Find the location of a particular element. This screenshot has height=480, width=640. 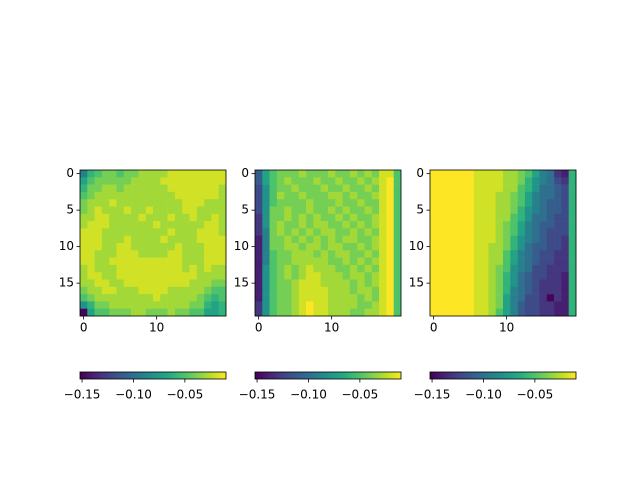

colorbar is located at coordinates (503, 375).